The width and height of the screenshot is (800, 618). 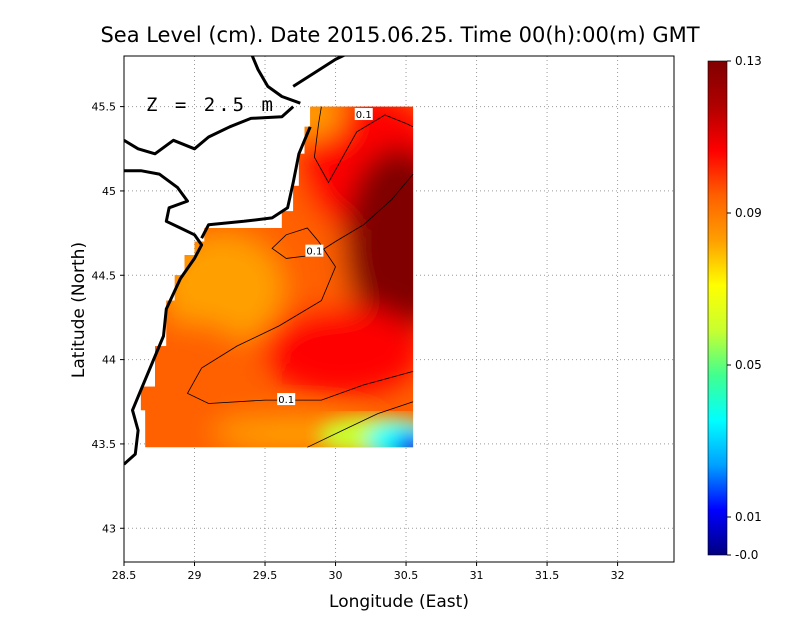 I want to click on colorbar, so click(x=717, y=308).